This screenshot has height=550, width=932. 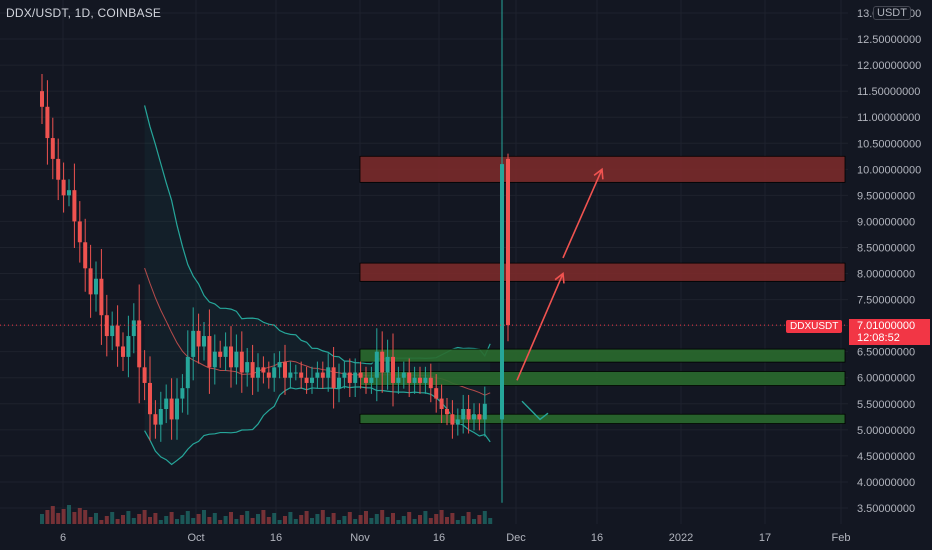 I want to click on volume-bars, so click(x=266, y=514).